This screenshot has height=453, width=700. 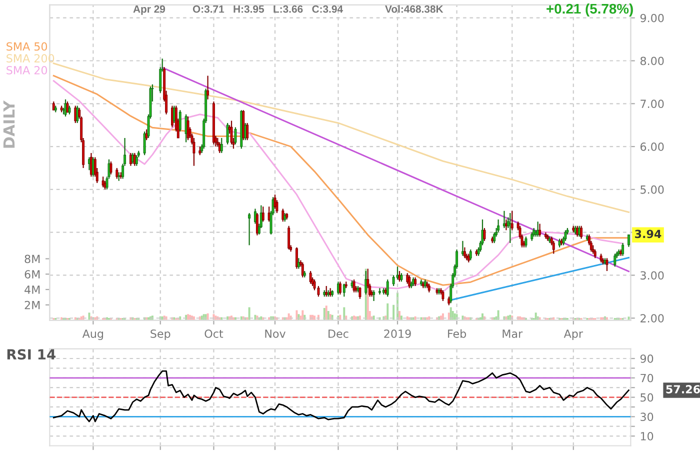 I want to click on x-tick-label: Oct, so click(x=214, y=333).